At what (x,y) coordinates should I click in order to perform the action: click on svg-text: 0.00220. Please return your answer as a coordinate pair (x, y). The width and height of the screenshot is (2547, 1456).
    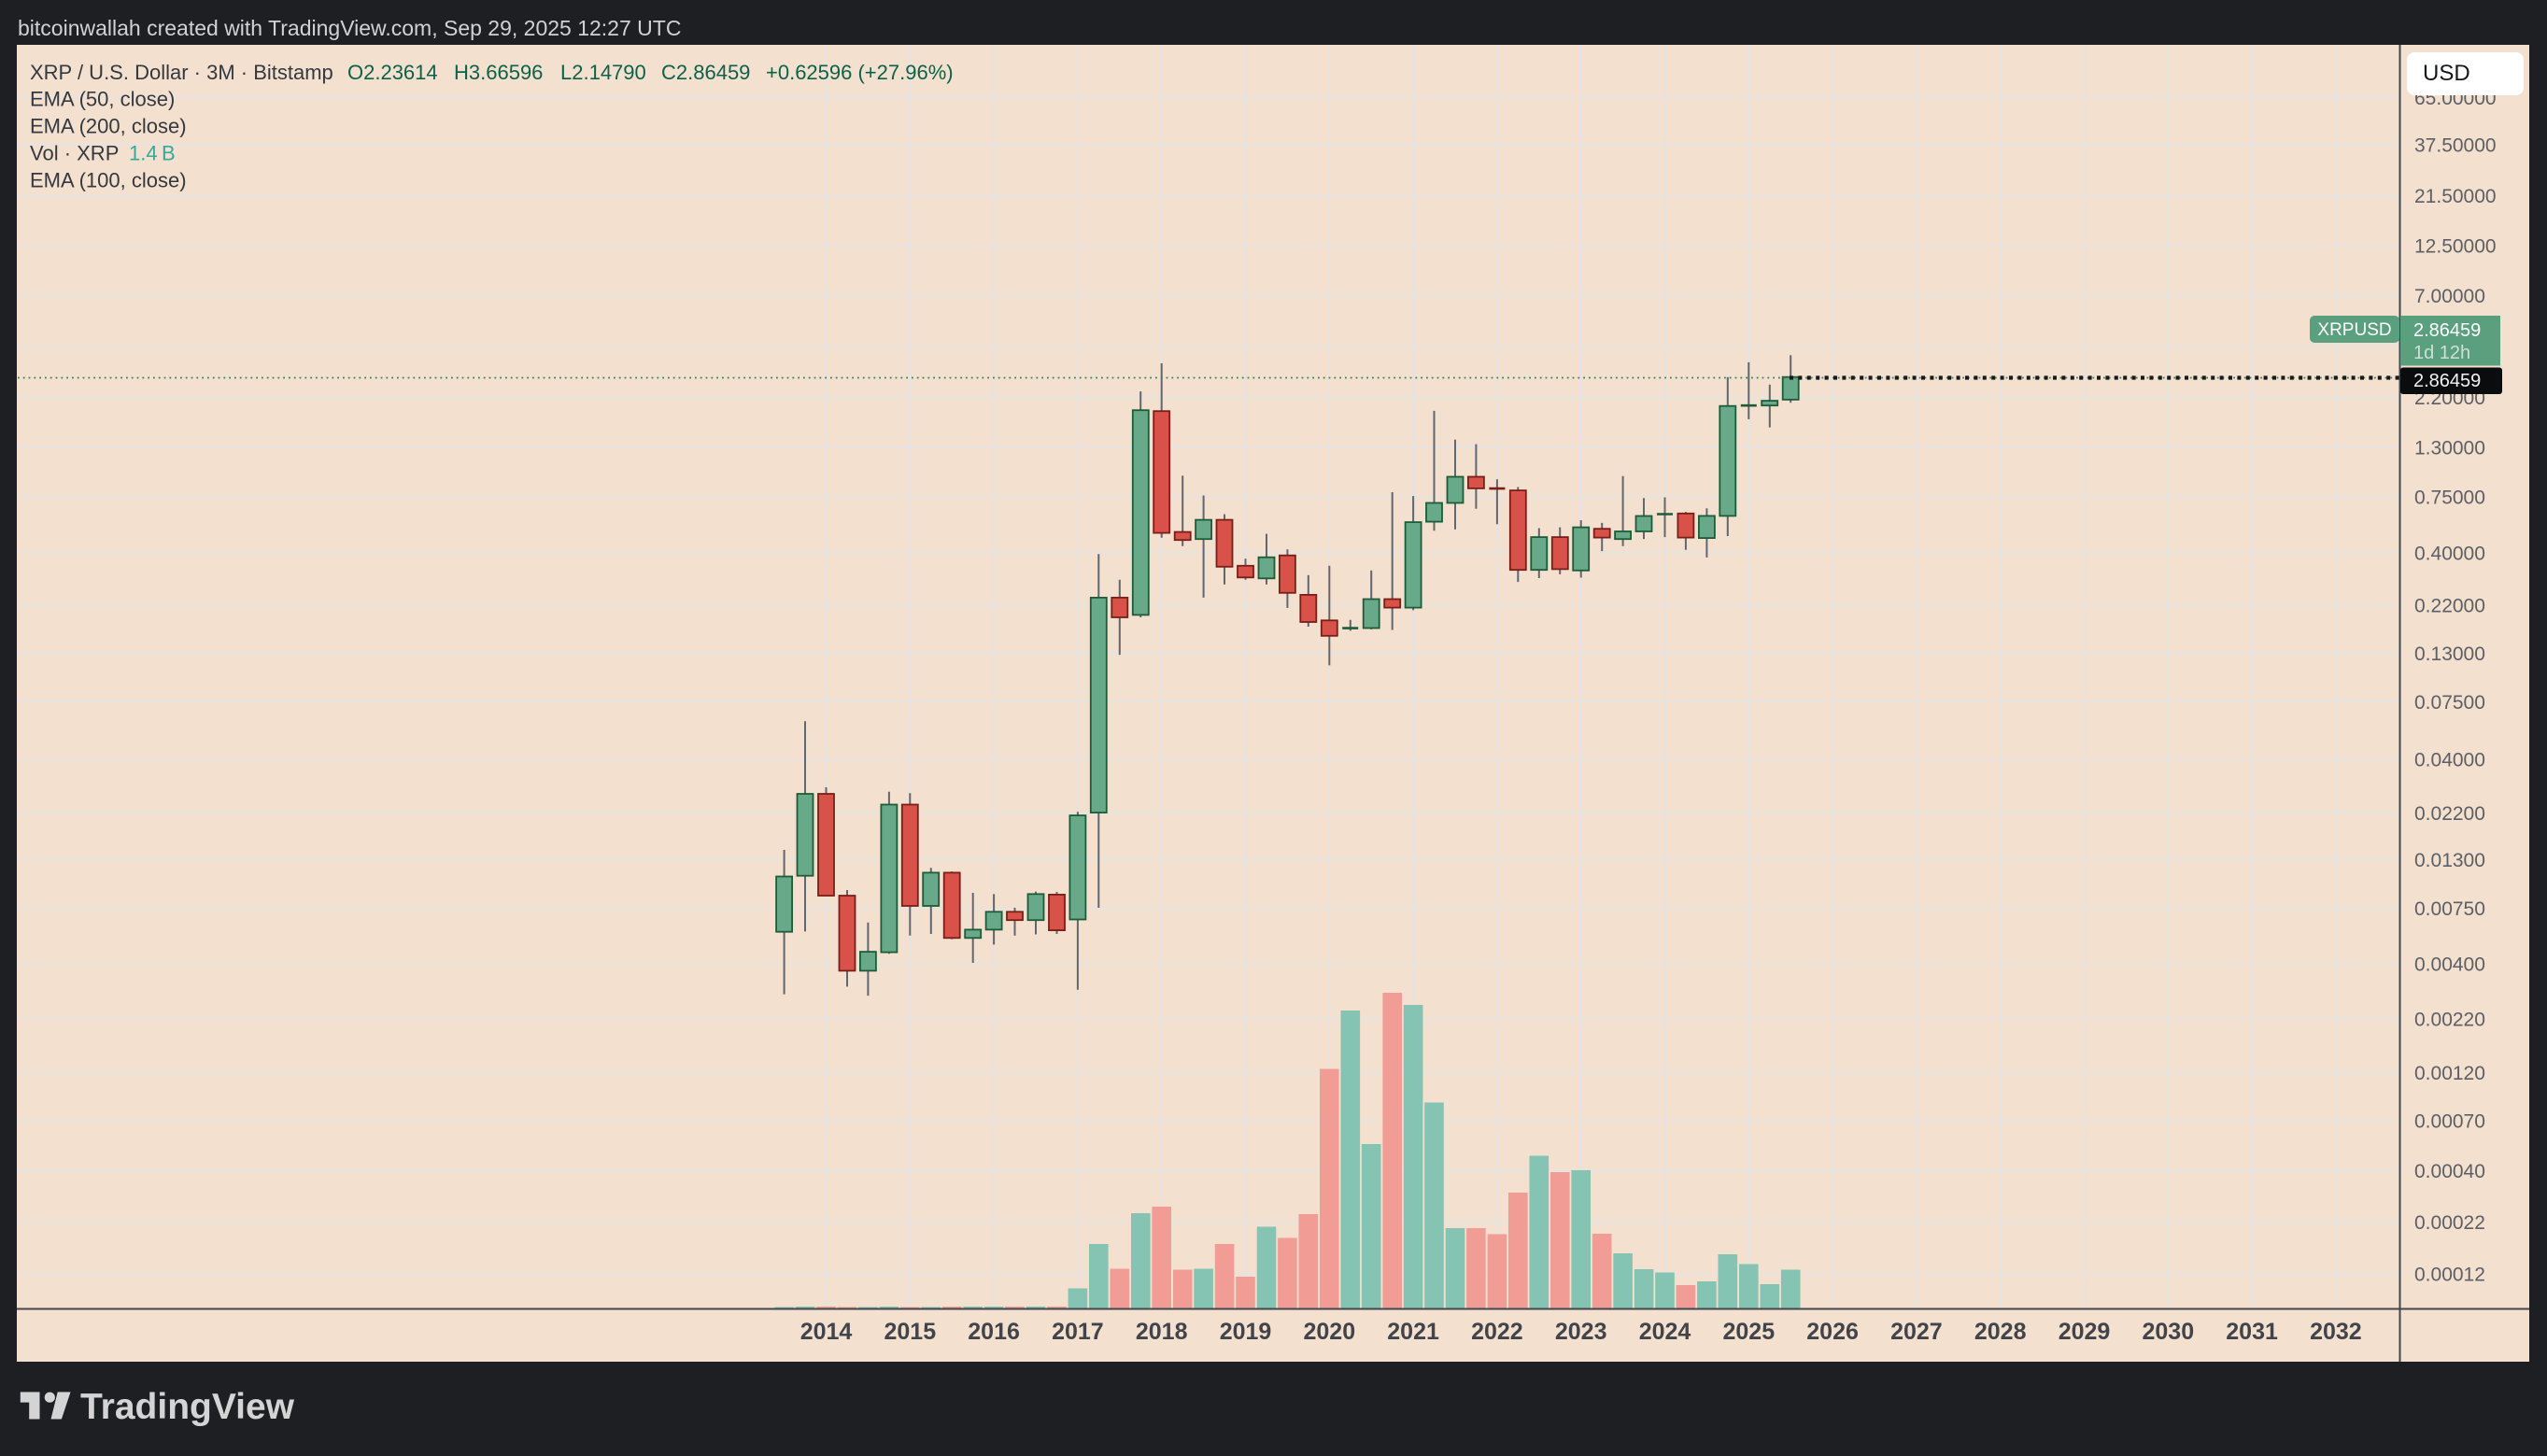
    Looking at the image, I should click on (2450, 1020).